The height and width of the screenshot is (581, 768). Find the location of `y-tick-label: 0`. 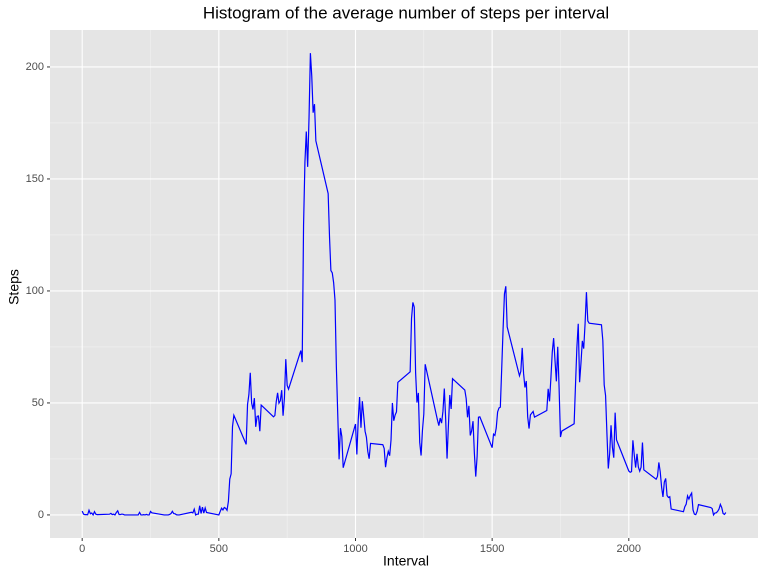

y-tick-label: 0 is located at coordinates (41, 515).